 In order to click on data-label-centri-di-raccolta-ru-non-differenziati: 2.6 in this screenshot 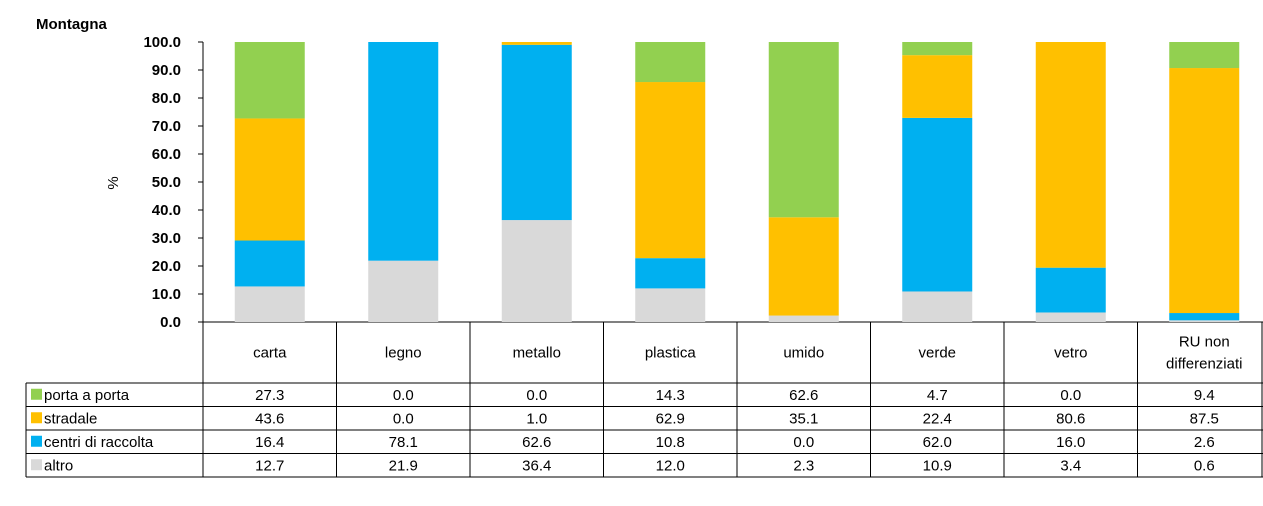, I will do `click(1204, 442)`.